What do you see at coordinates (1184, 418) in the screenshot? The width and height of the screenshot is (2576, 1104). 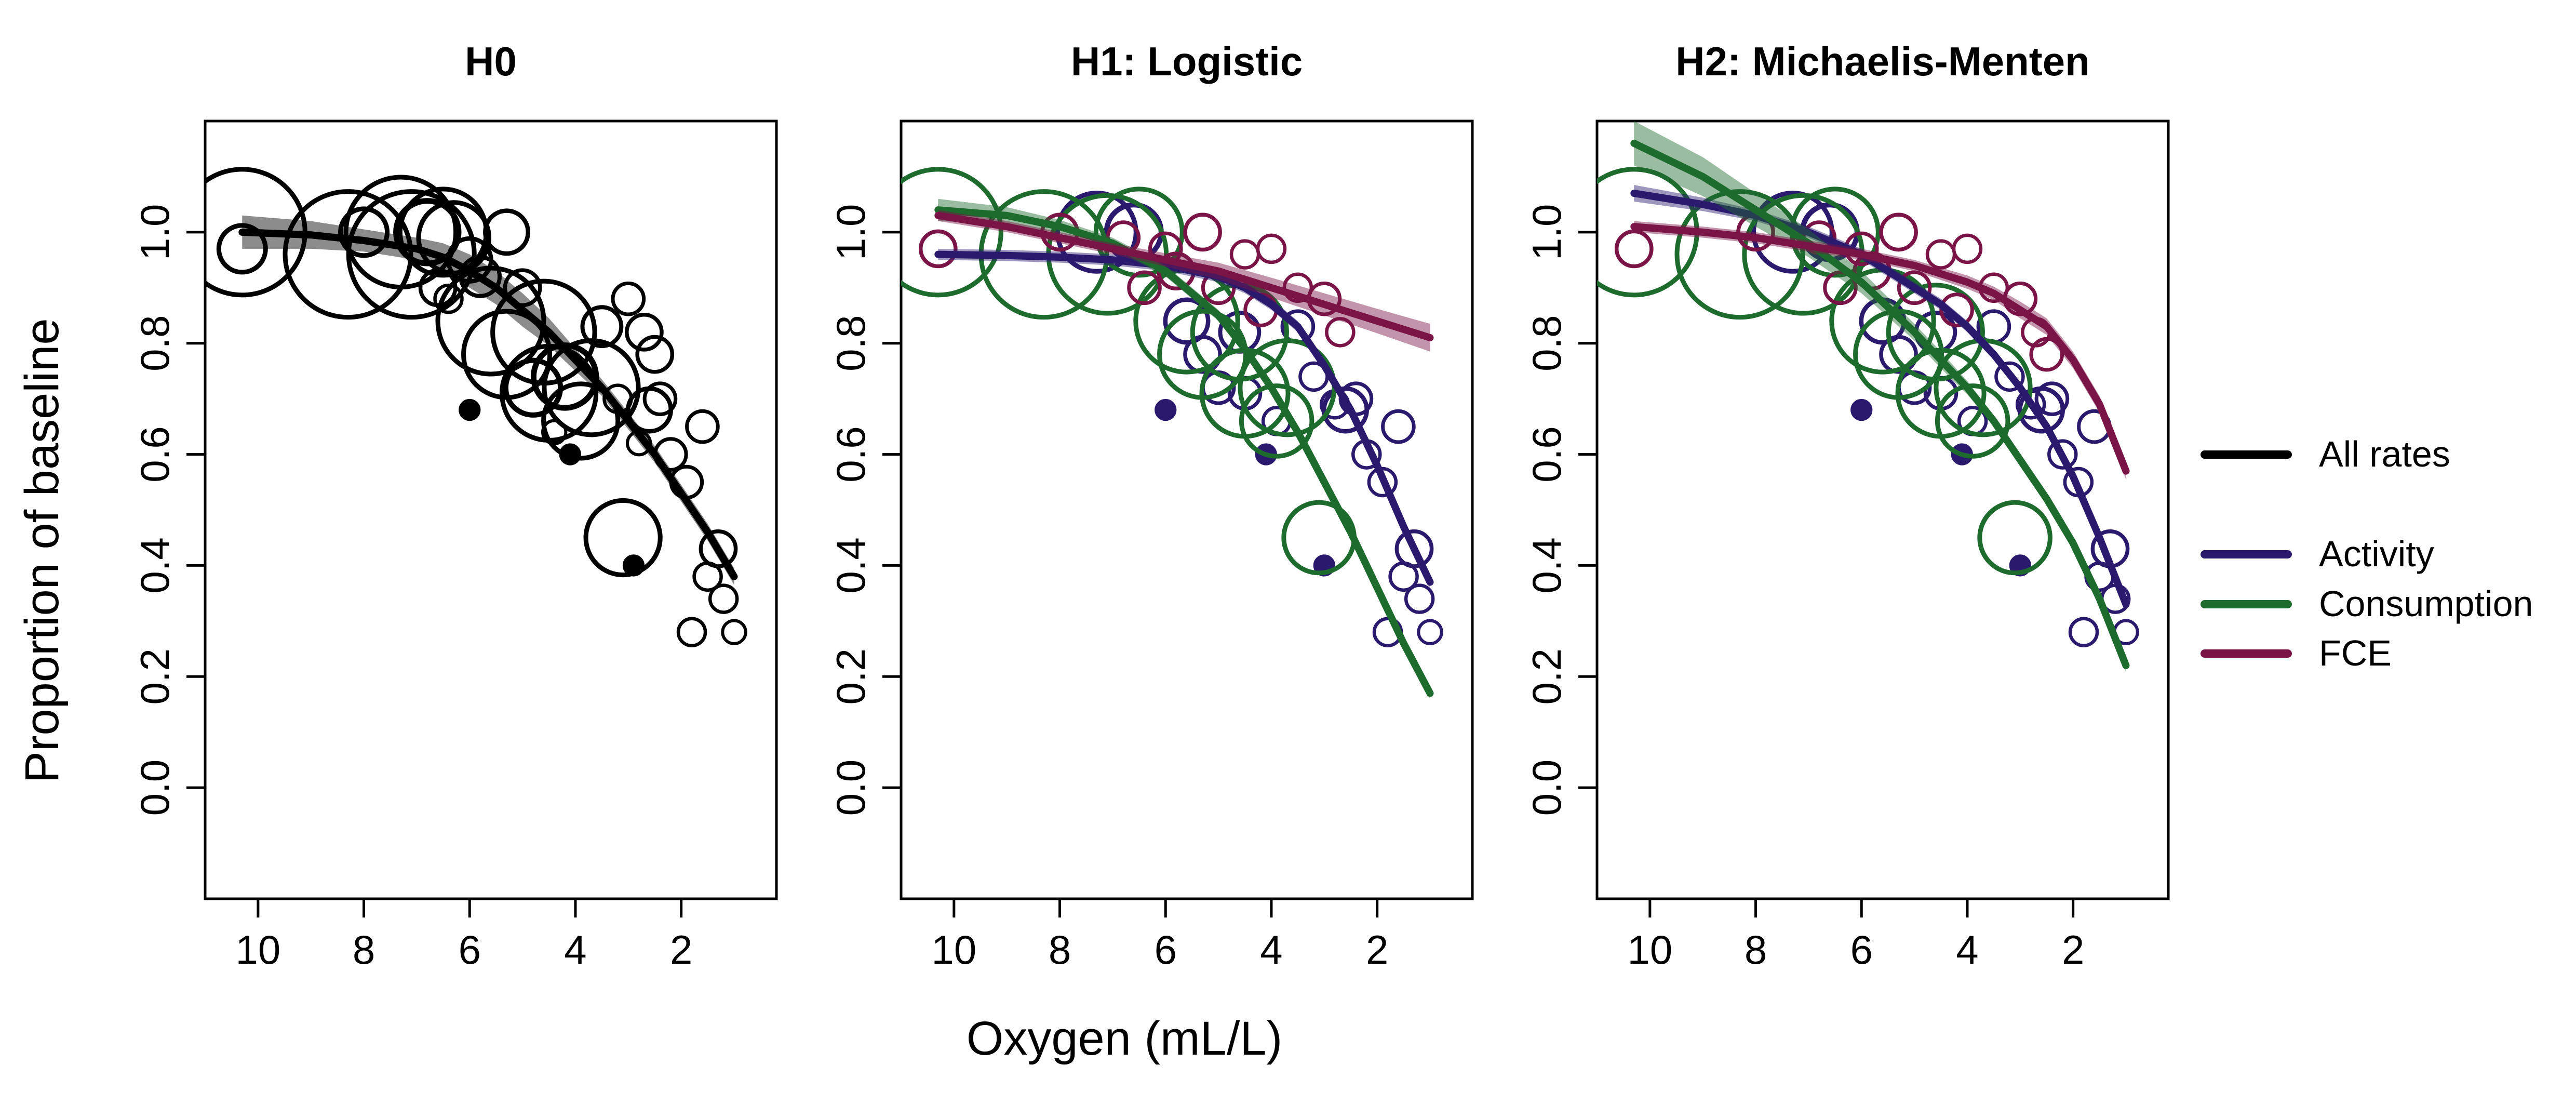 I see `fit-line-activity` at bounding box center [1184, 418].